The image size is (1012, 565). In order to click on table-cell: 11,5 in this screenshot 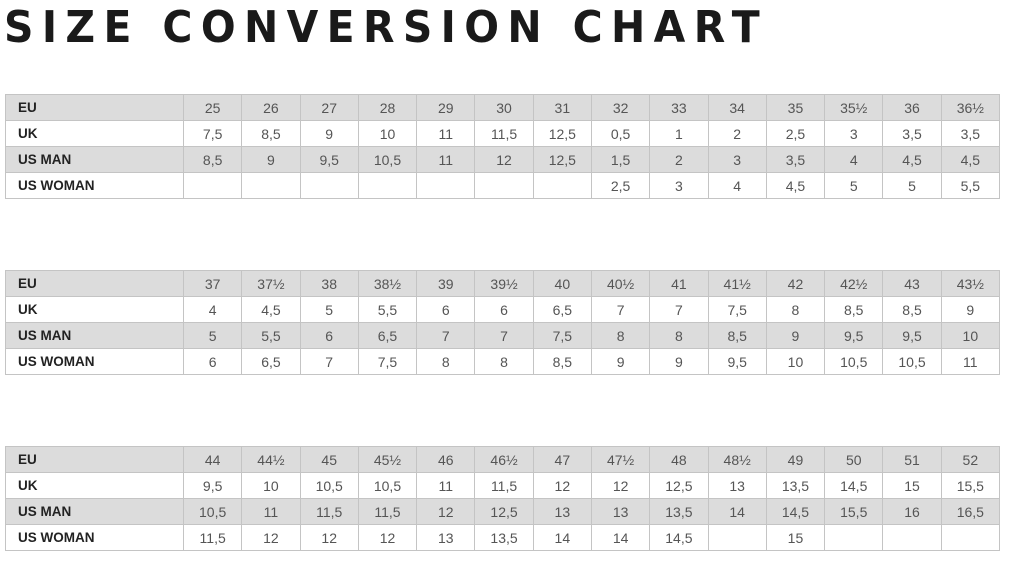, I will do `click(212, 537)`.